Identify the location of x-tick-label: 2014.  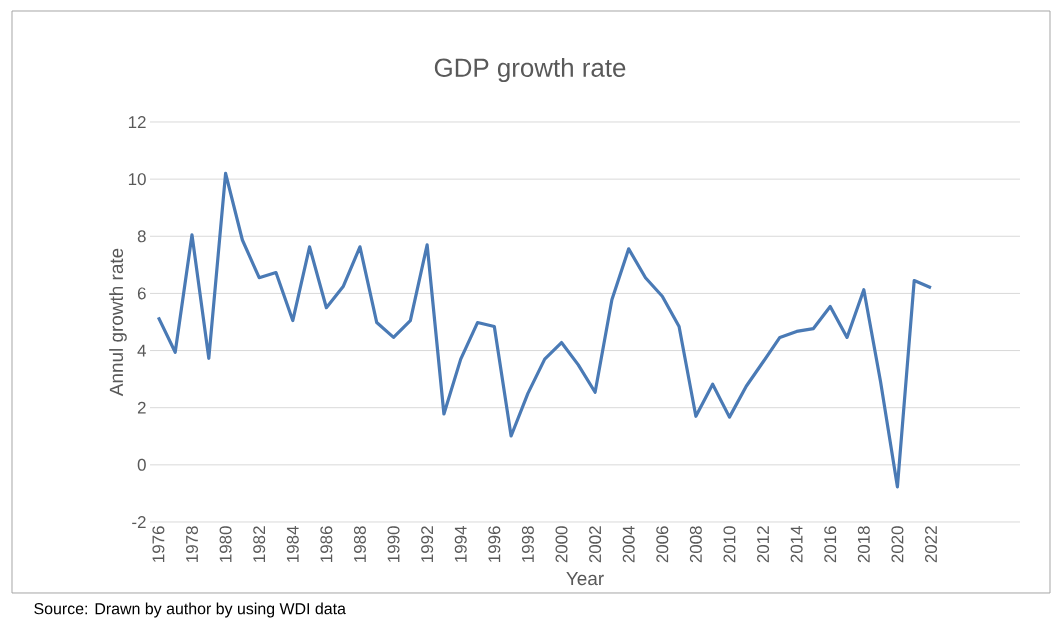
(796, 544).